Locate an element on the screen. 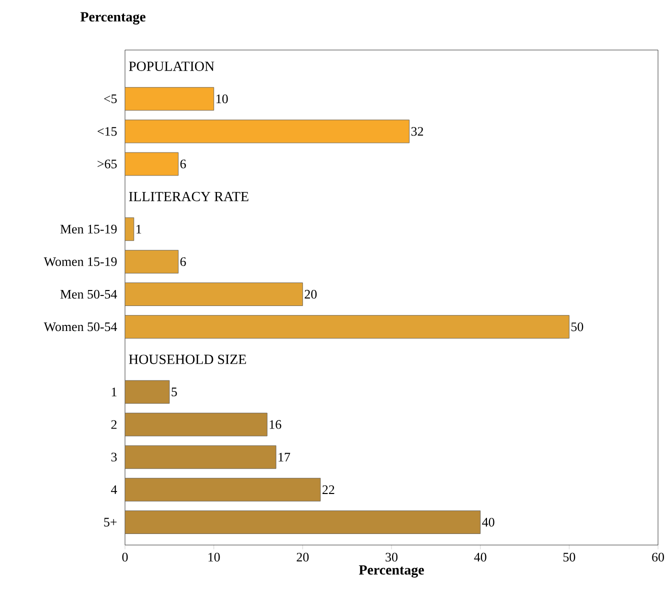 This screenshot has height=596, width=671. y-tick-label: <15 is located at coordinates (107, 131).